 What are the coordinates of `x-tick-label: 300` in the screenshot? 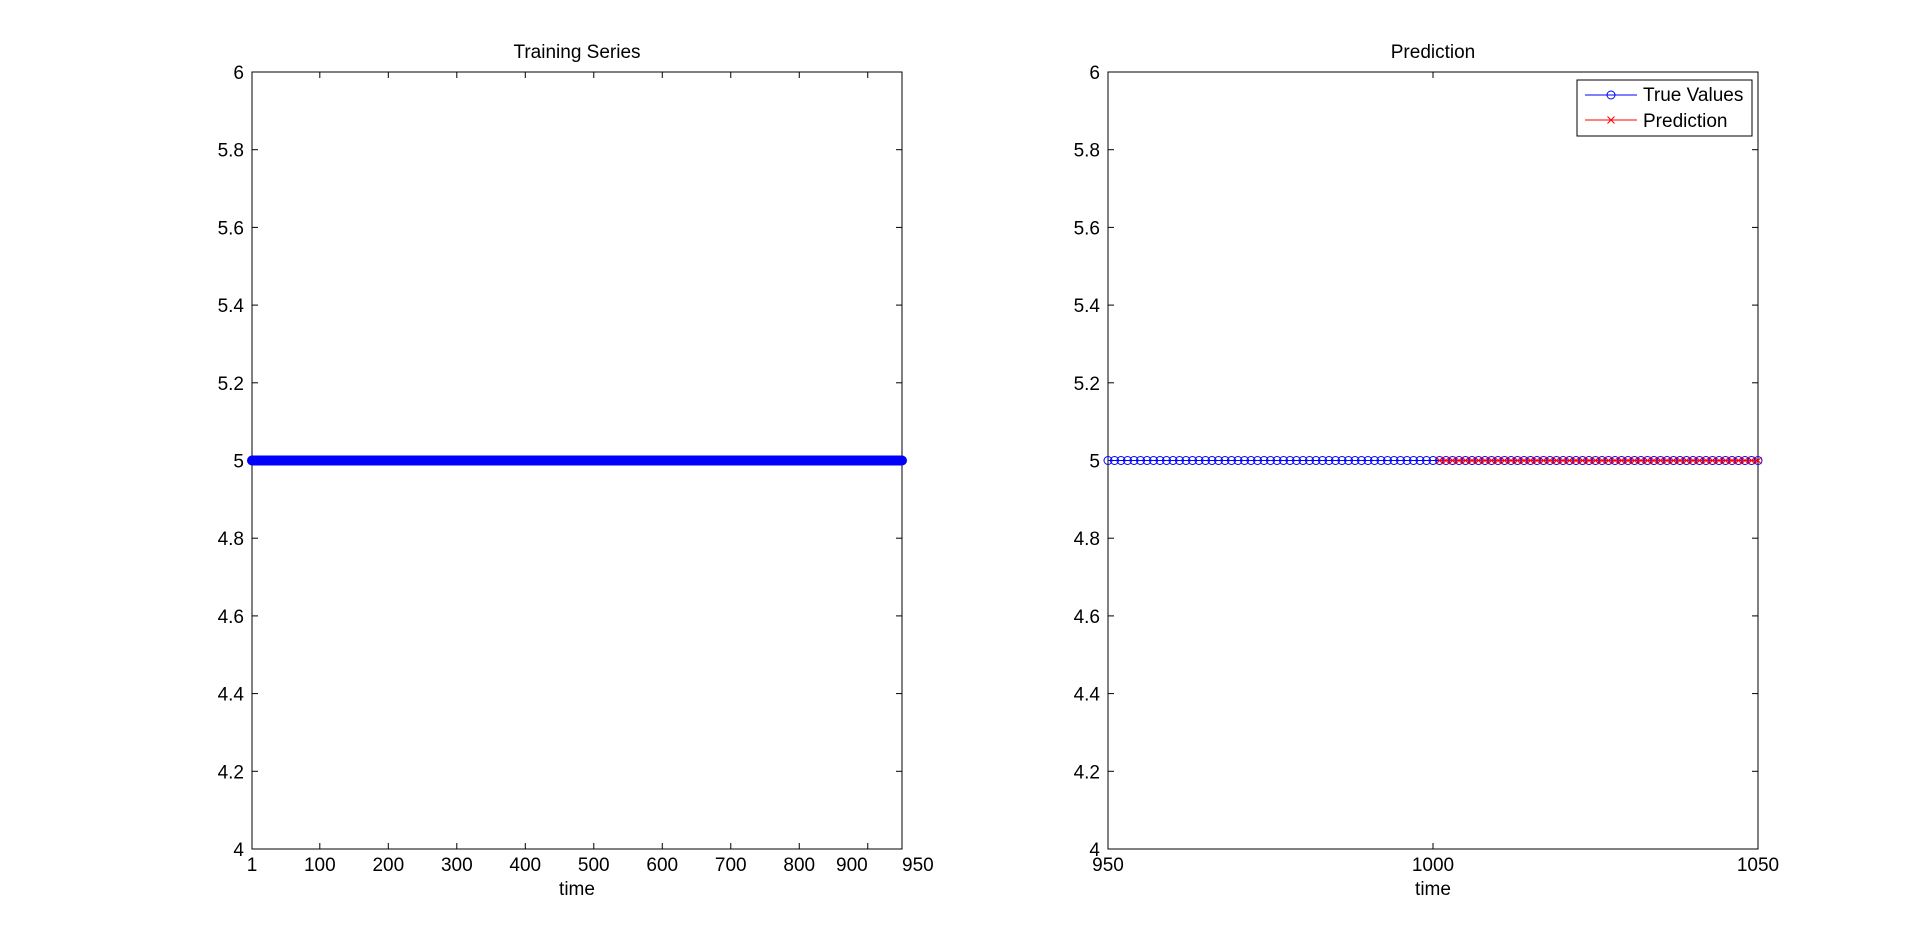 It's located at (457, 865).